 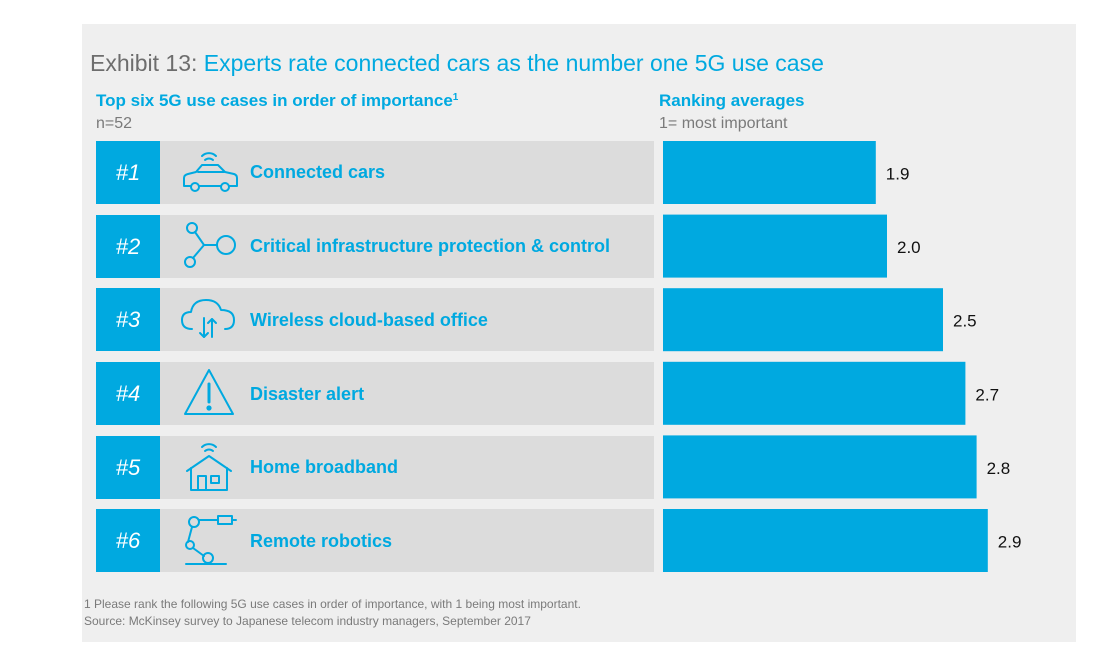 What do you see at coordinates (144, 63) in the screenshot?
I see `exhibit-number: Exhibit 13:` at bounding box center [144, 63].